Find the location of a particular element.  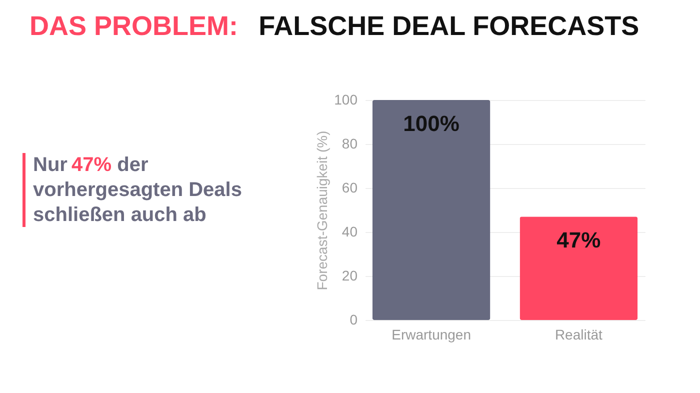

y-axis-title: Forecast-Genauigkeit (%) is located at coordinates (322, 210).